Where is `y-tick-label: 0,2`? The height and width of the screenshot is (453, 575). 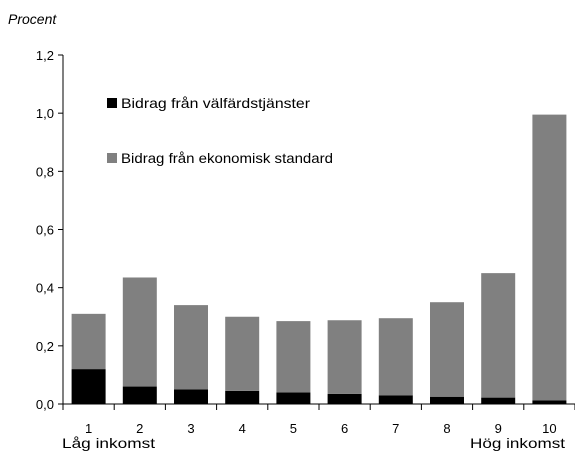
y-tick-label: 0,2 is located at coordinates (45, 346).